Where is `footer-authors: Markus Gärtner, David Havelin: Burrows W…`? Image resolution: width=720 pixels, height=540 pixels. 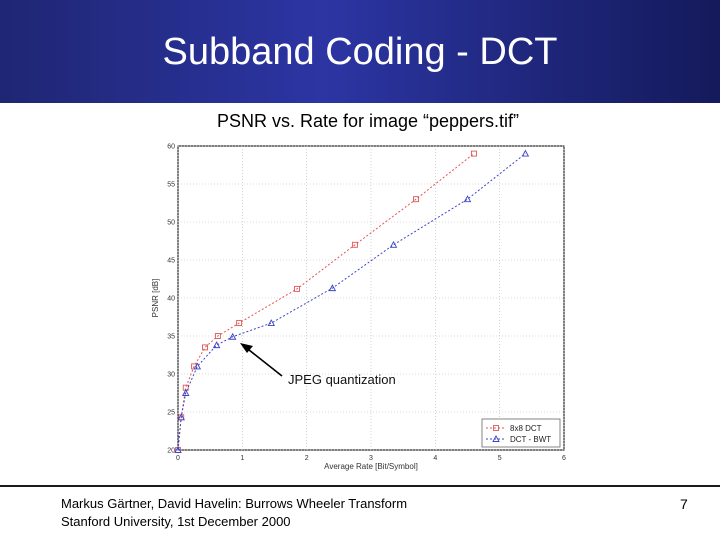
footer-authors: Markus Gärtner, David Havelin: Burrows W… is located at coordinates (234, 503).